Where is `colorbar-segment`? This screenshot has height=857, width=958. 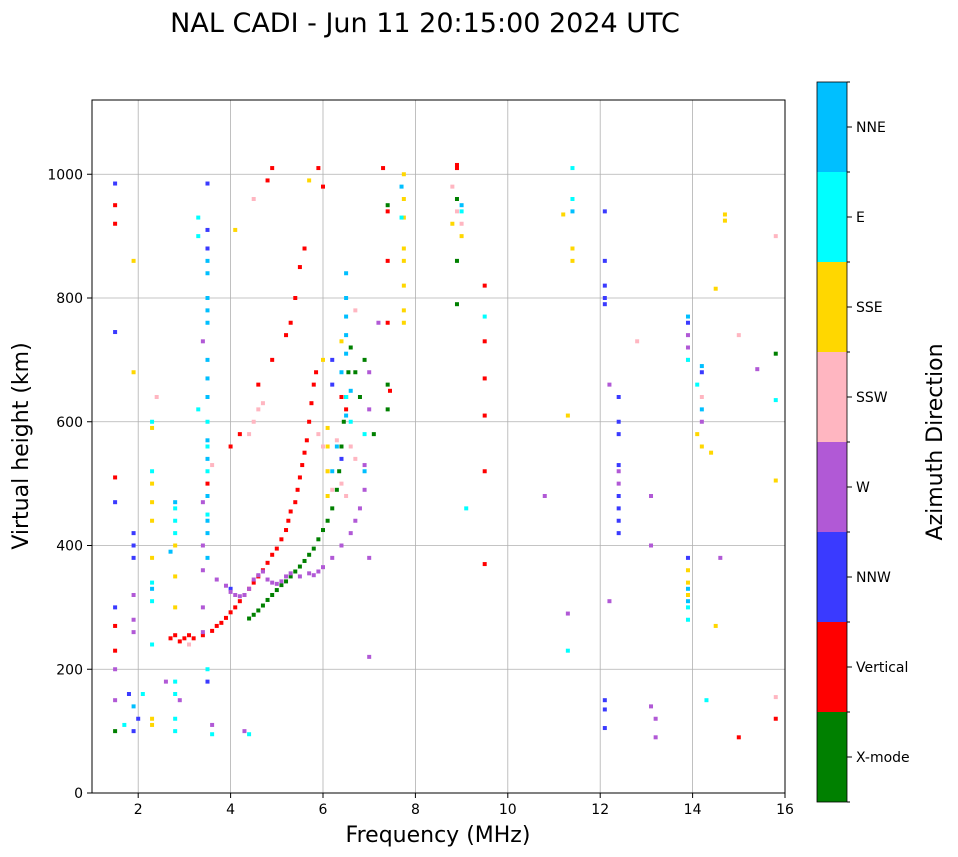
colorbar-segment is located at coordinates (832, 577).